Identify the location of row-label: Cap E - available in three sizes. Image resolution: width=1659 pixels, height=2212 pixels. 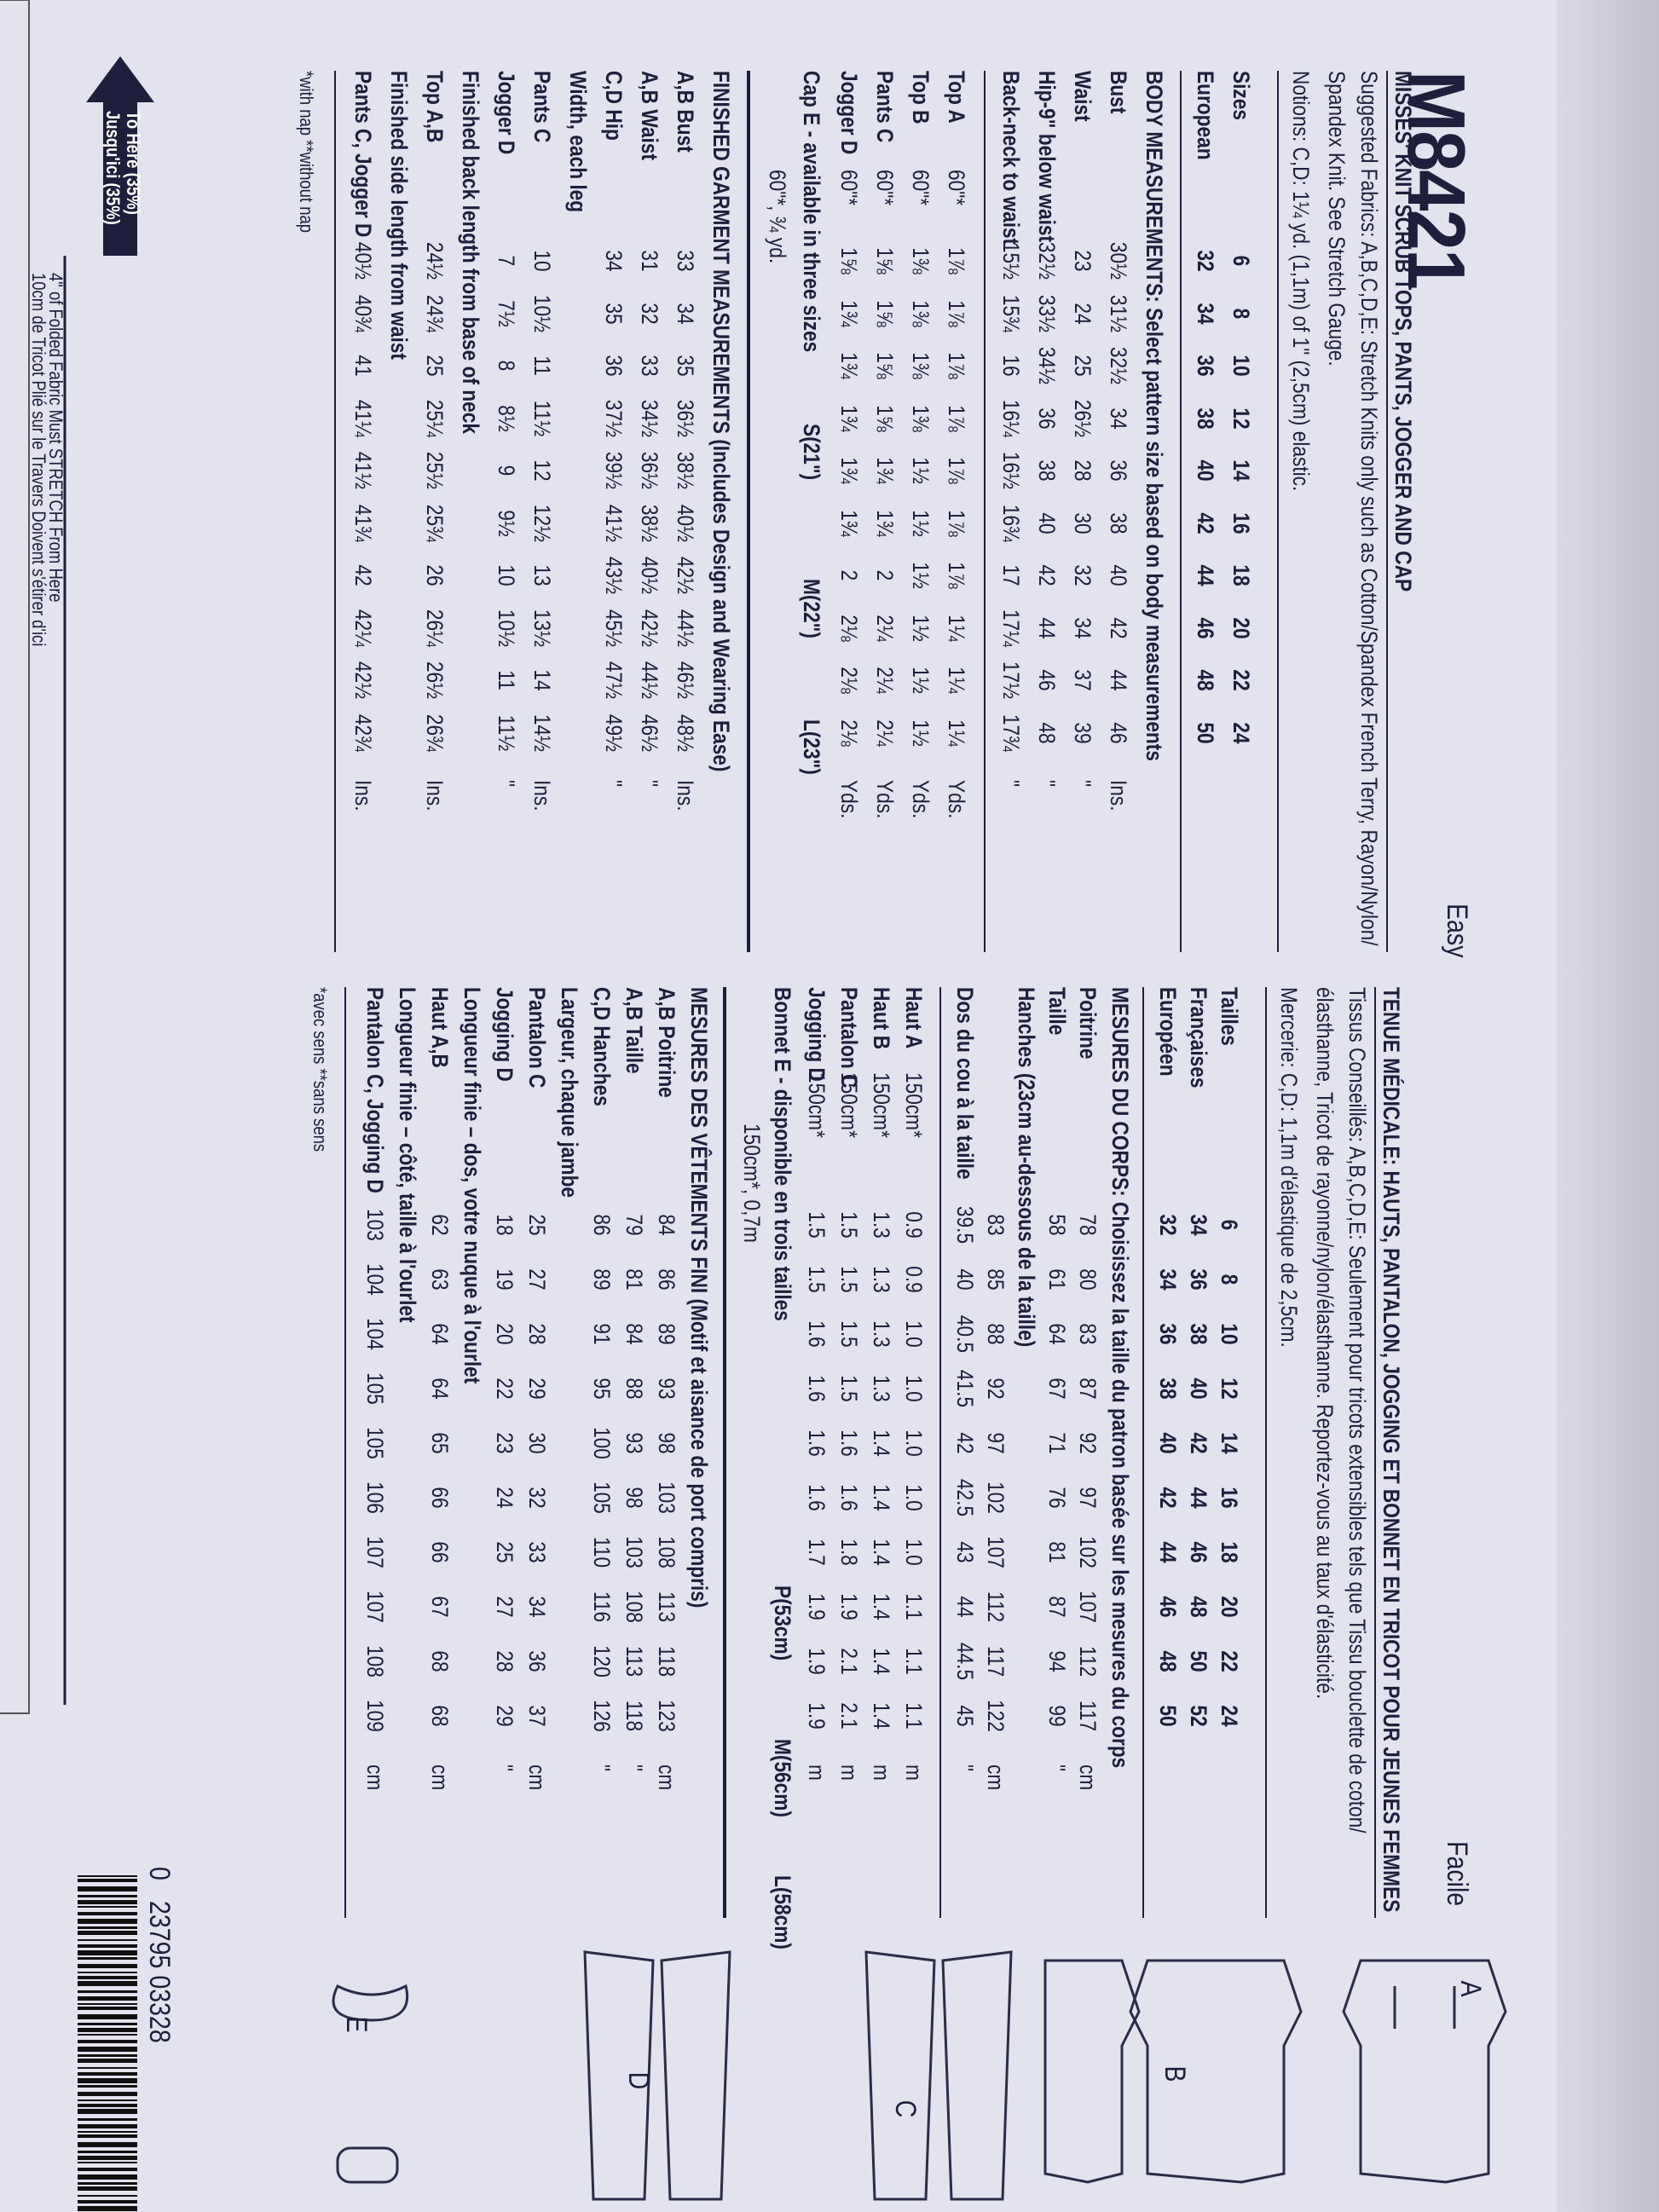
(812, 212).